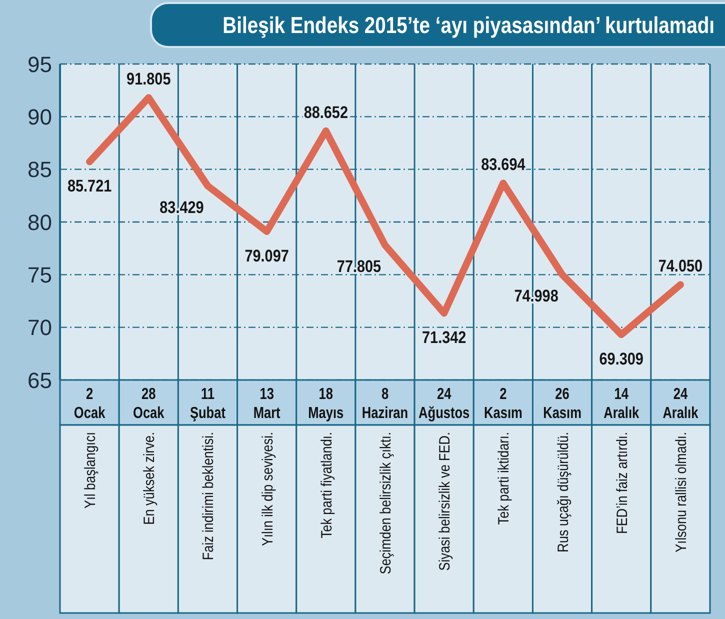 Image resolution: width=725 pixels, height=619 pixels. What do you see at coordinates (267, 257) in the screenshot?
I see `data-label: 79.097` at bounding box center [267, 257].